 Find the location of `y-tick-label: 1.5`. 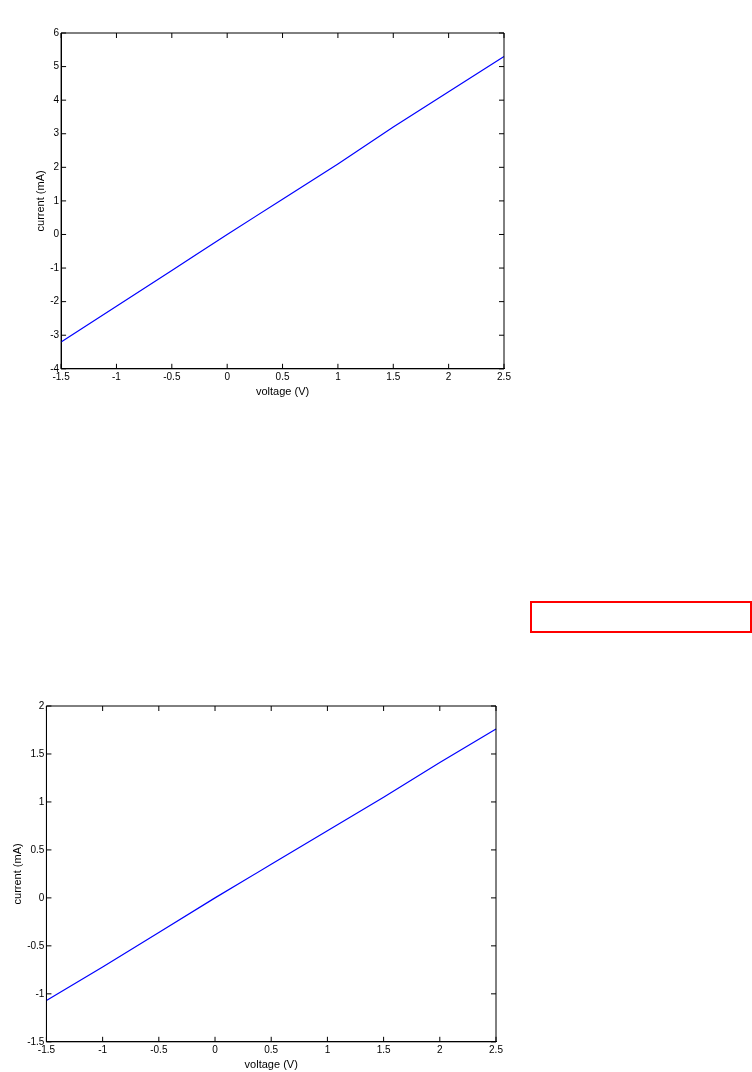

y-tick-label: 1.5 is located at coordinates (37, 753).